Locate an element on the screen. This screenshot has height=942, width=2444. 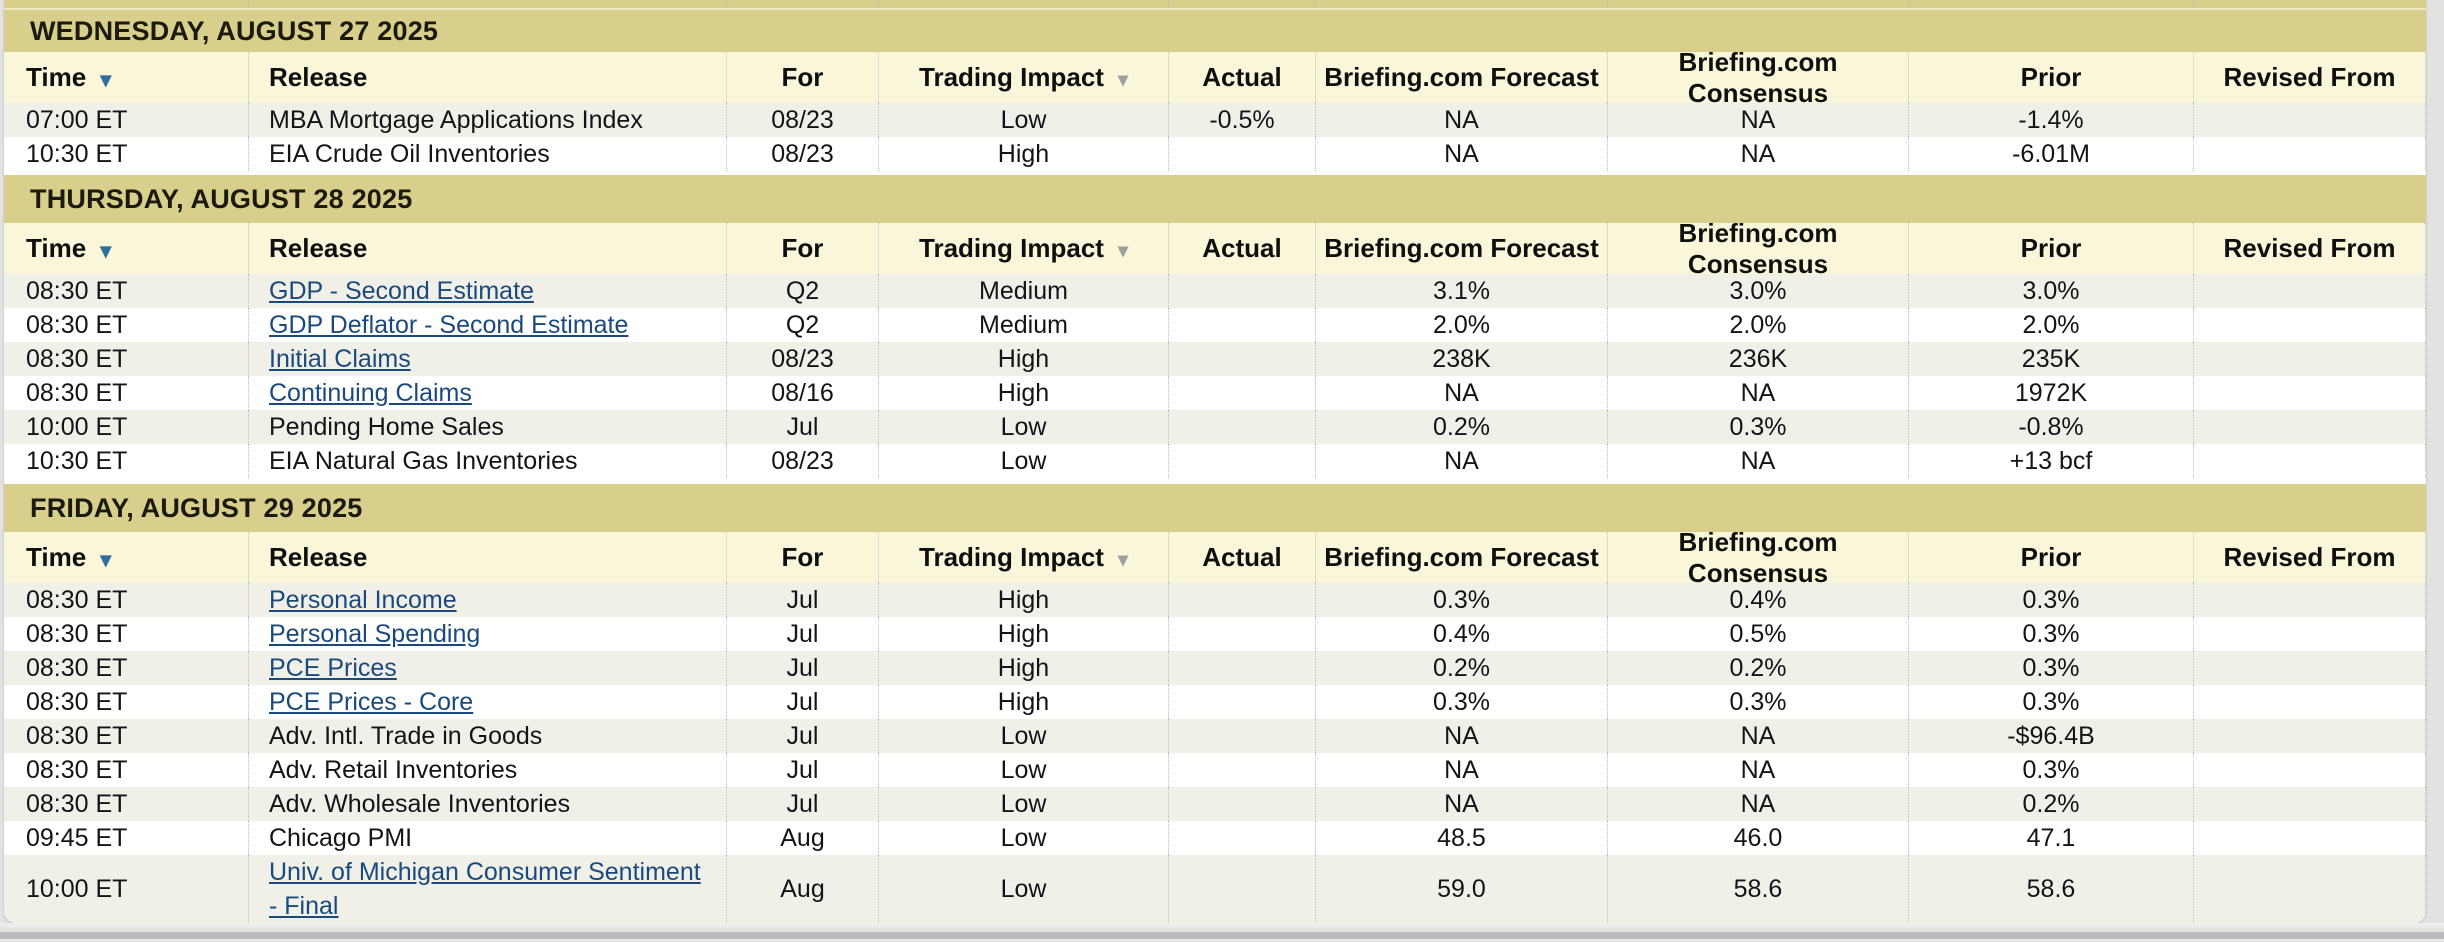
column-header-label: Prior is located at coordinates (2051, 248).